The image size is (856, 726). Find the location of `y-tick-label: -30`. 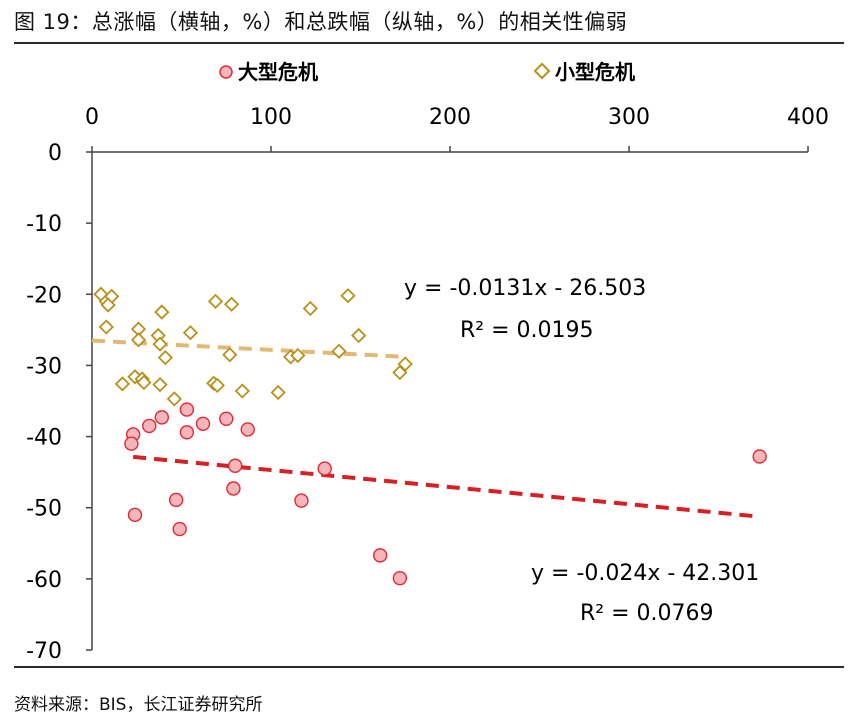

y-tick-label: -30 is located at coordinates (44, 366).